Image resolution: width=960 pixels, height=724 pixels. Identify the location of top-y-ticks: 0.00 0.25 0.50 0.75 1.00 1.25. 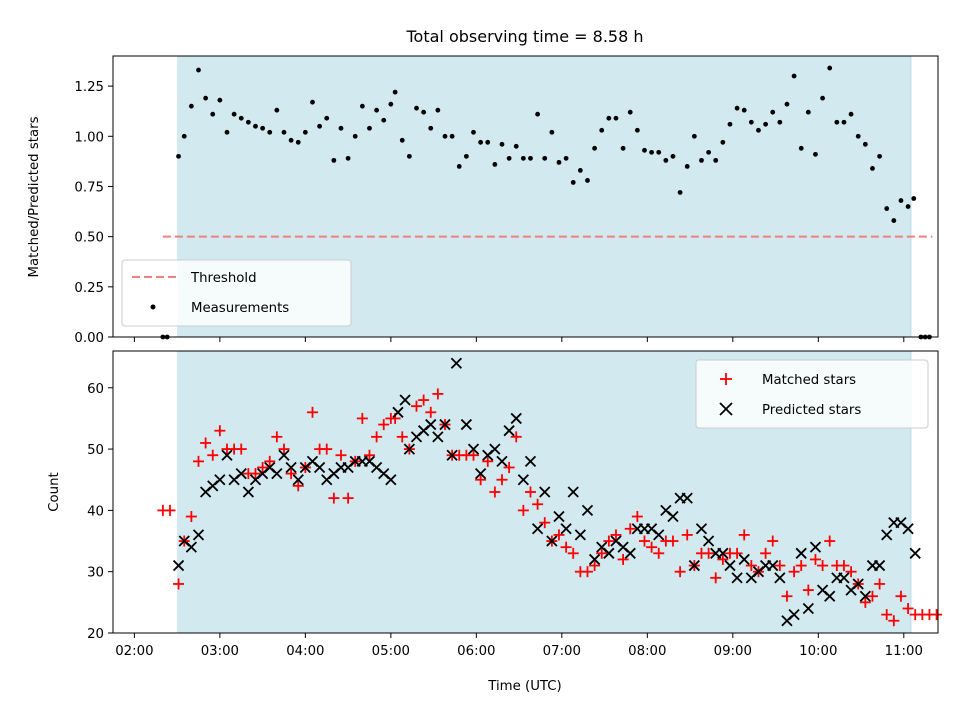
(93, 213).